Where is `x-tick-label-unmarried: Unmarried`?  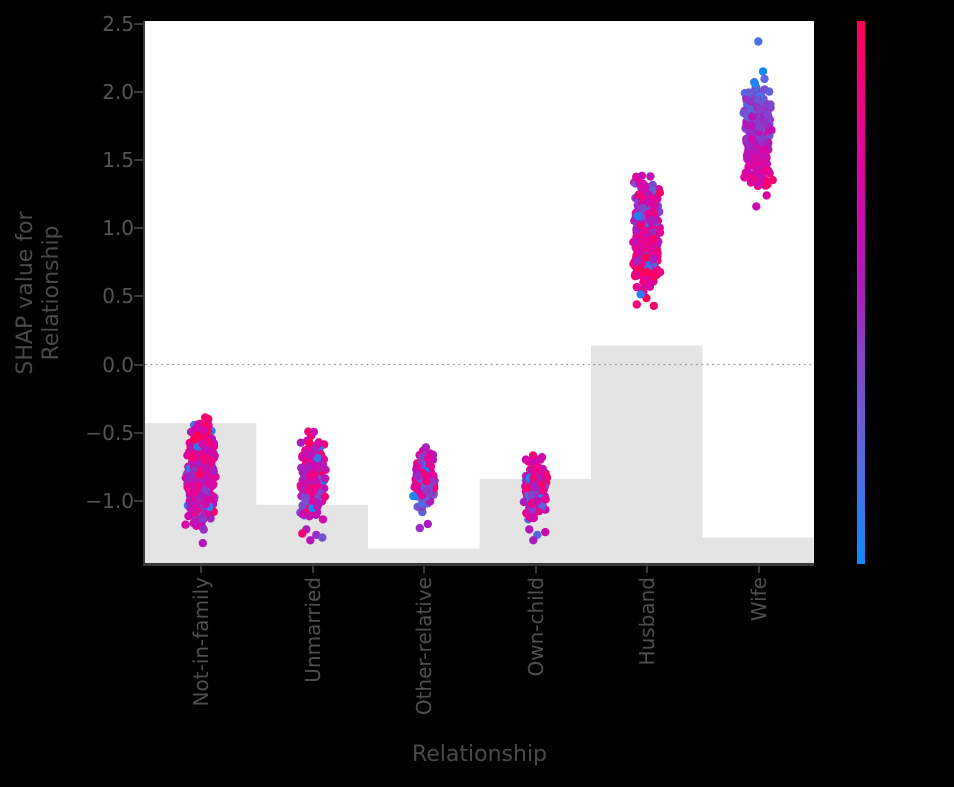
x-tick-label-unmarried: Unmarried is located at coordinates (312, 630).